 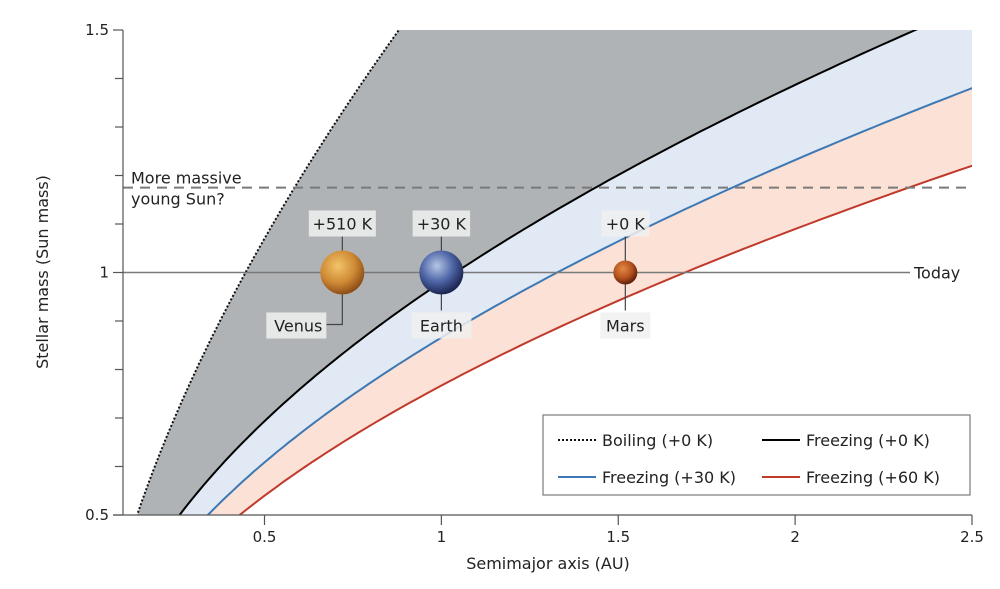 What do you see at coordinates (657, 440) in the screenshot?
I see `legend-label: Boiling (+0 K)` at bounding box center [657, 440].